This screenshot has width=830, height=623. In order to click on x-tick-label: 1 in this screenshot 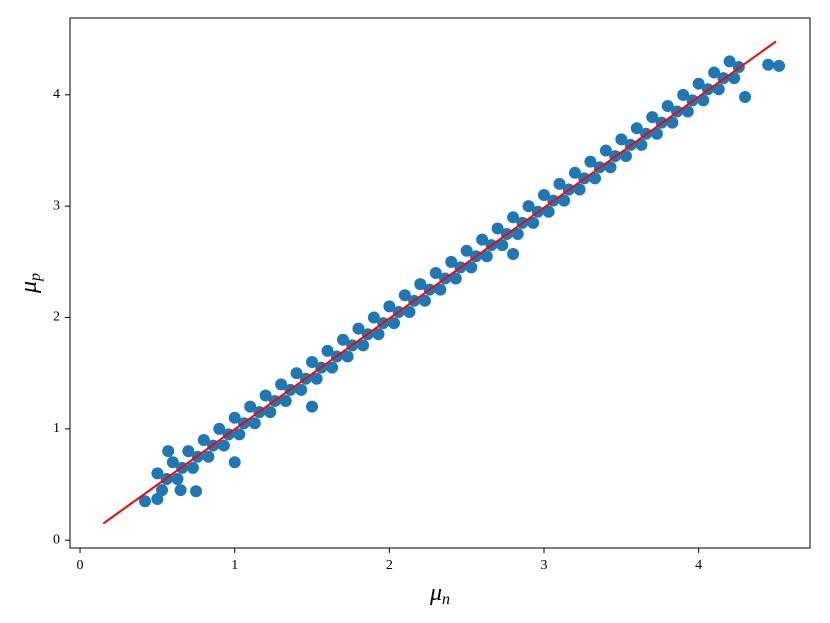, I will do `click(234, 565)`.